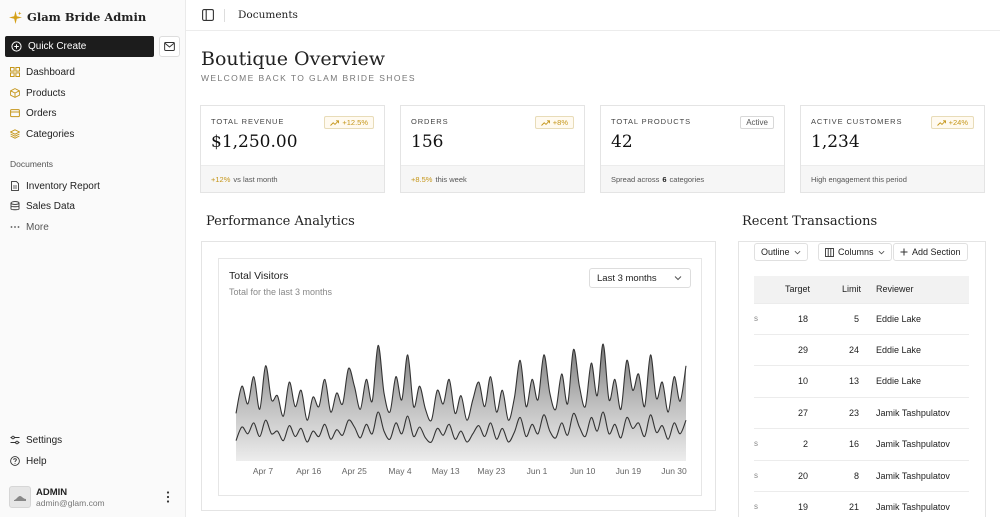  Describe the element at coordinates (50, 72) in the screenshot. I see `sidebar-item-label: Dashboard` at that location.